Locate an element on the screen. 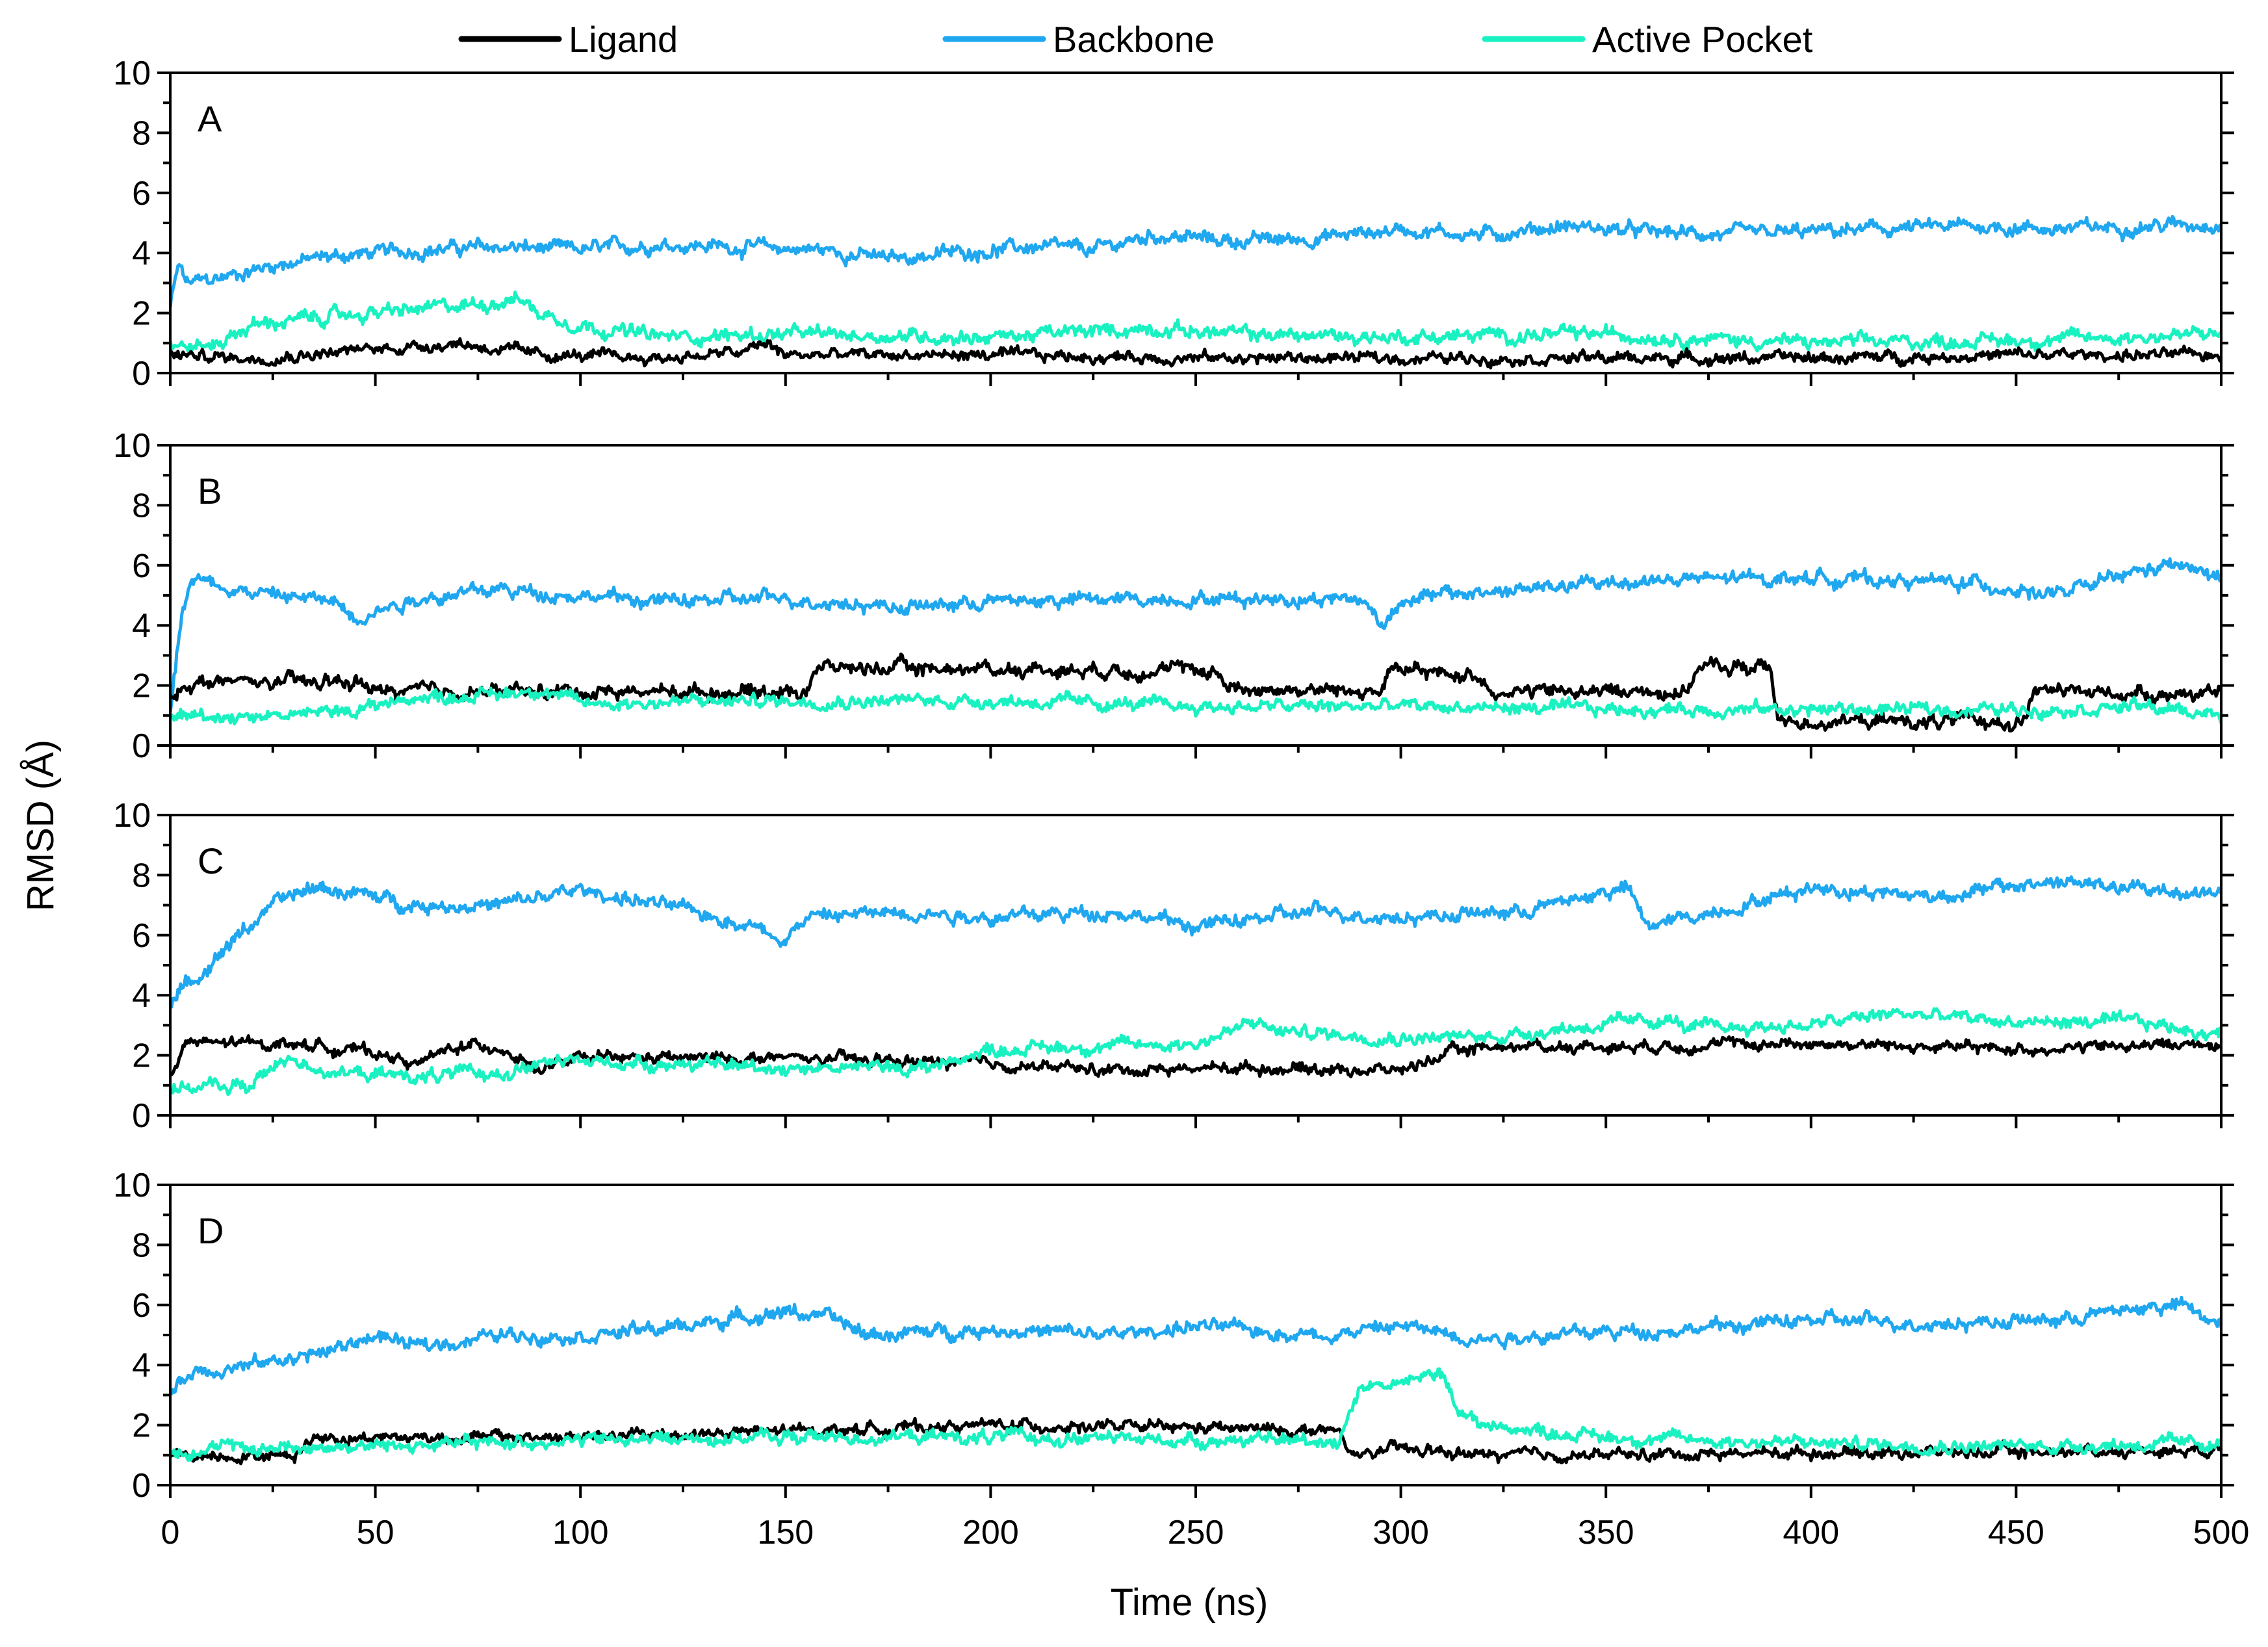 The width and height of the screenshot is (2268, 1647). panel-label-a: A is located at coordinates (210, 118).